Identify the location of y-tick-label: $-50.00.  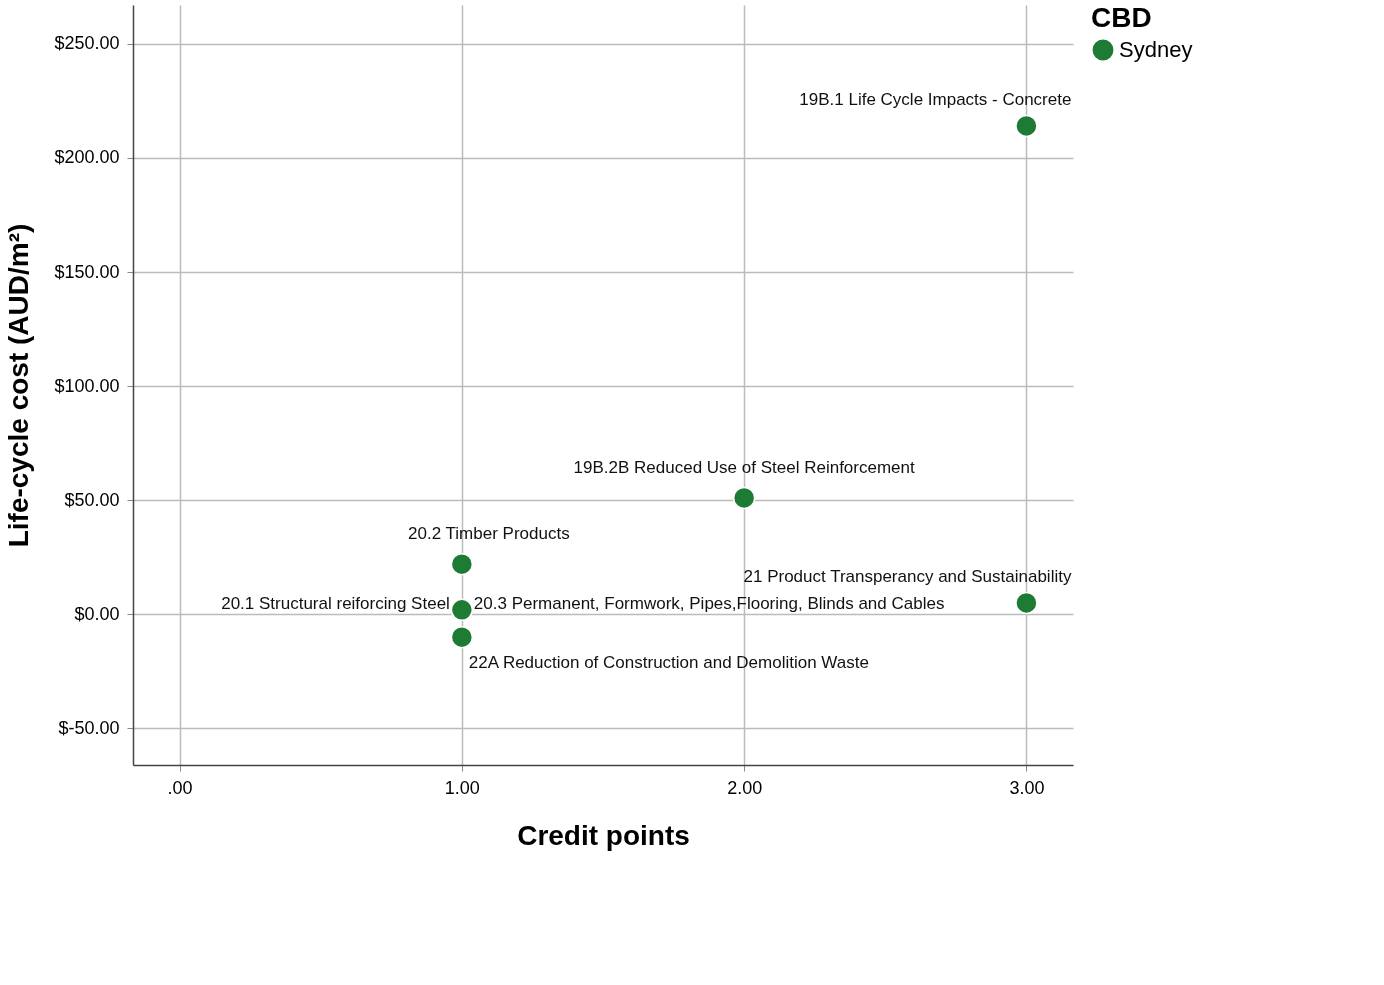
(89, 727).